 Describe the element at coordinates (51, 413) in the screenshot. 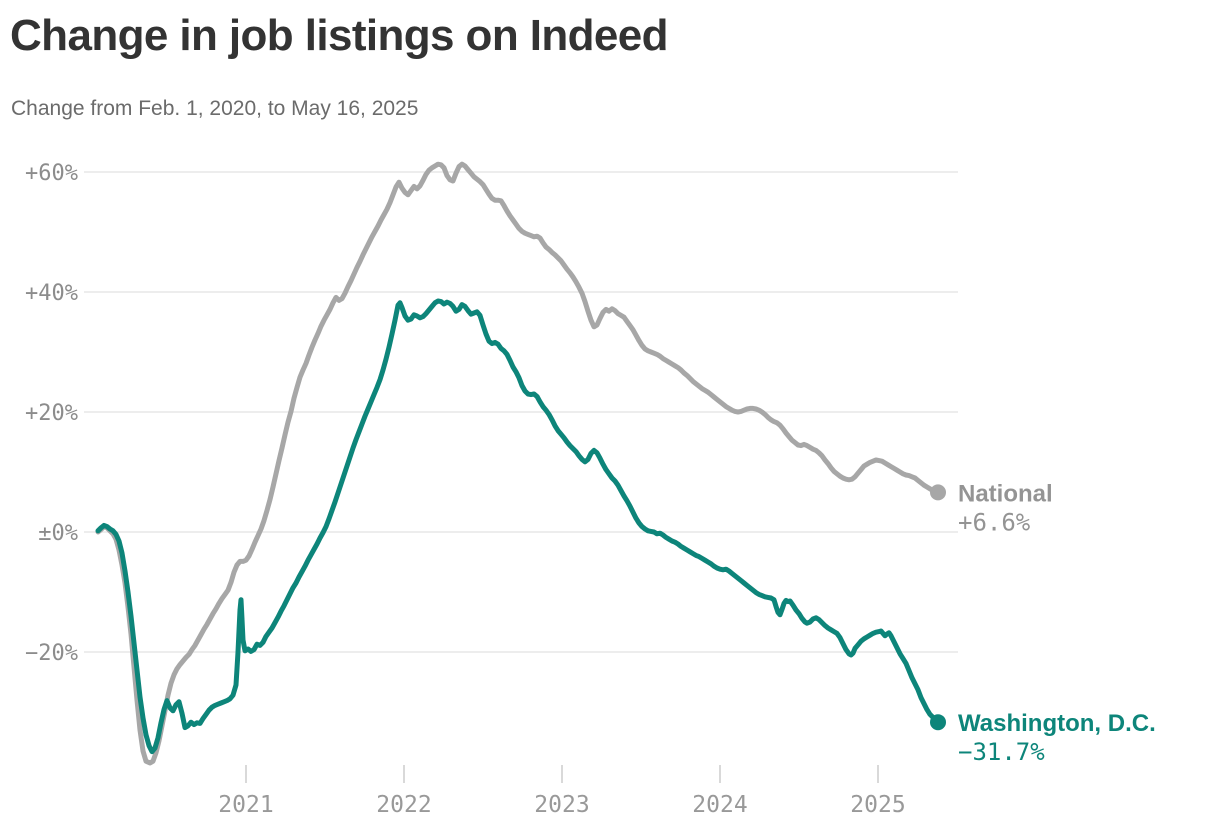

I see `y-axis-label: +20%` at that location.